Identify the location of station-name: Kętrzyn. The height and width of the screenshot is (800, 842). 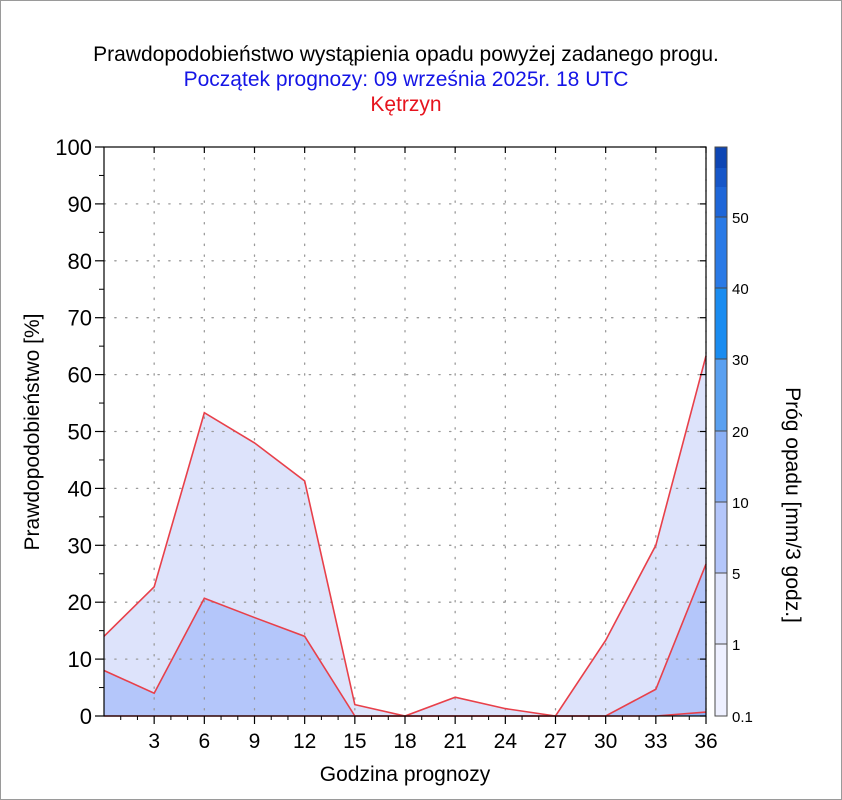
(406, 104).